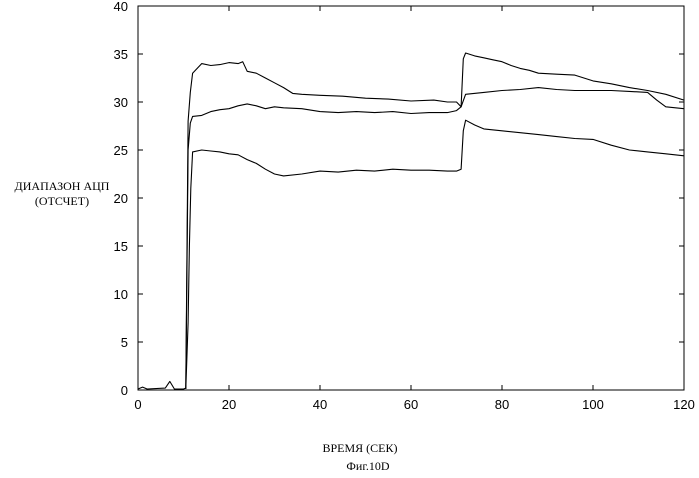  I want to click on y-tick-label: 10, so click(121, 294).